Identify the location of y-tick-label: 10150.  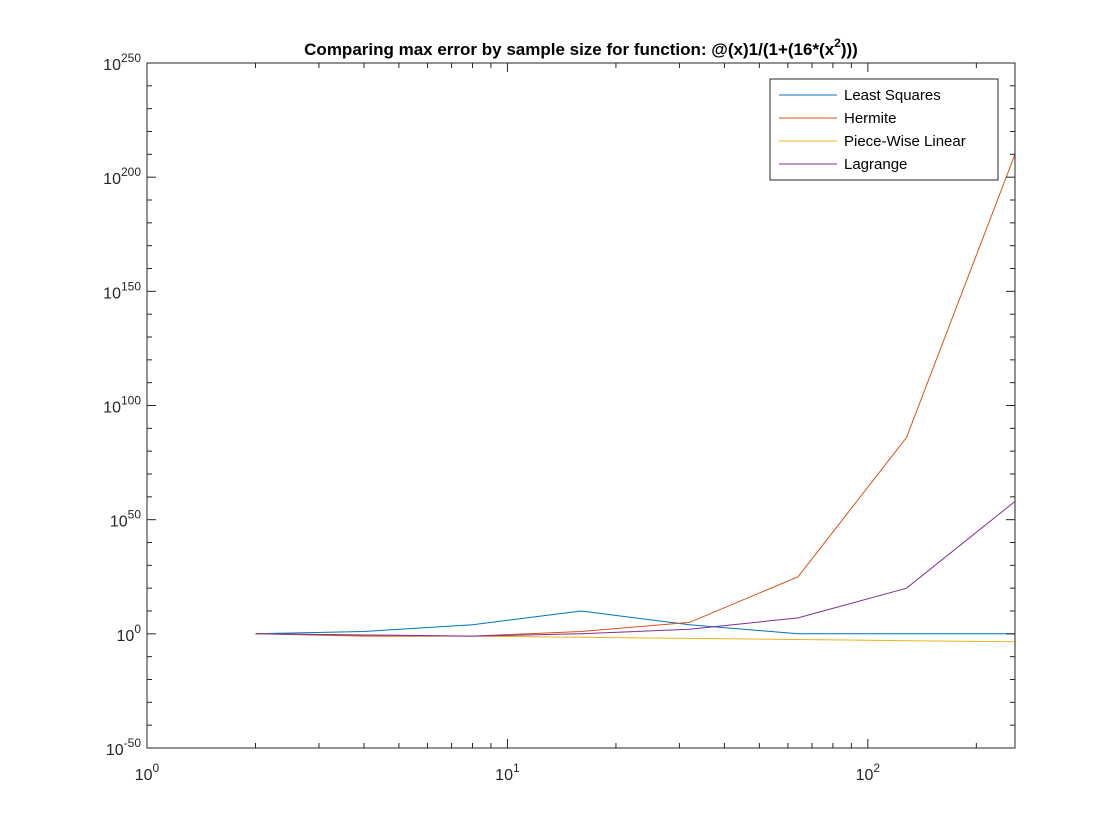
(122, 290).